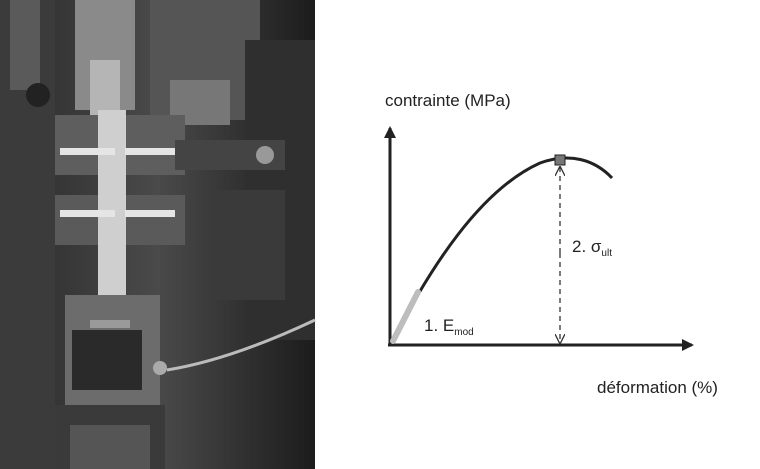 This screenshot has height=469, width=760. What do you see at coordinates (606, 253) in the screenshot?
I see `label-subscript: ult` at bounding box center [606, 253].